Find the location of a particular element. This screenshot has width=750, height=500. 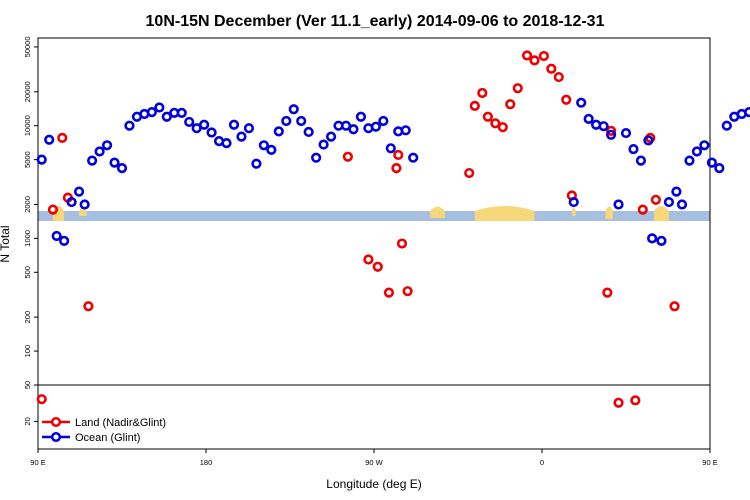

y-tick-label: 1000 is located at coordinates (27, 238).